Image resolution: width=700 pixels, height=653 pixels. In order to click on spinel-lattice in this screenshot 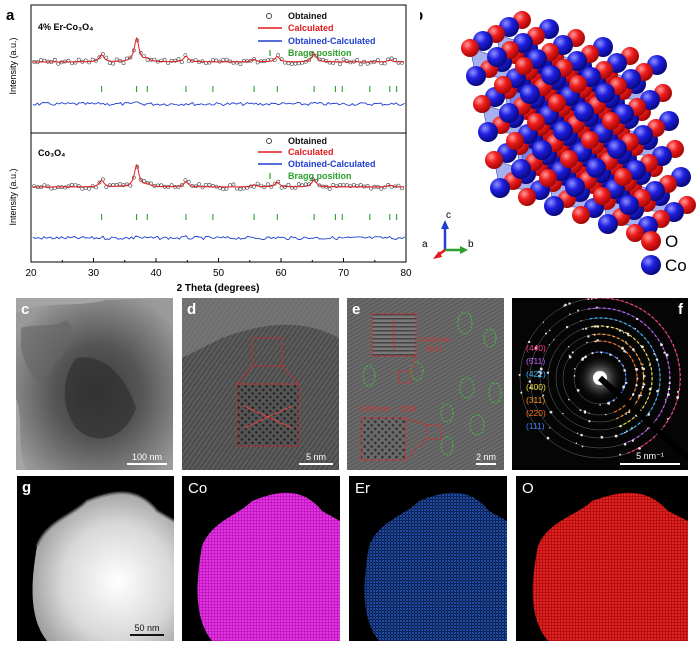, I will do `click(578, 126)`.